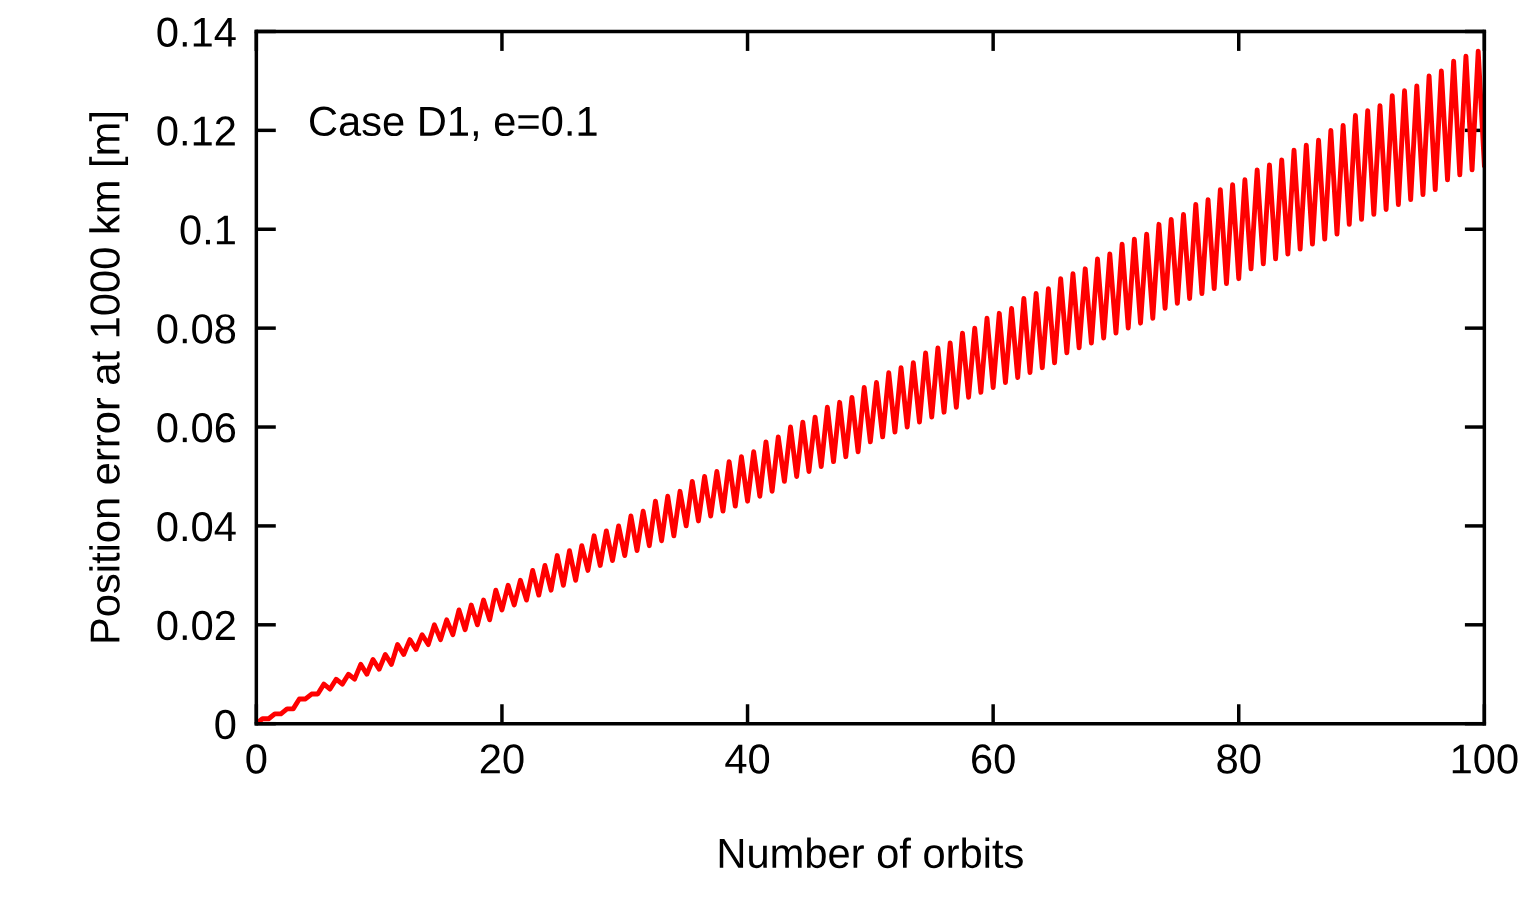 This screenshot has height=899, width=1535. Describe the element at coordinates (196, 526) in the screenshot. I see `y-tick-label: 0.04` at that location.